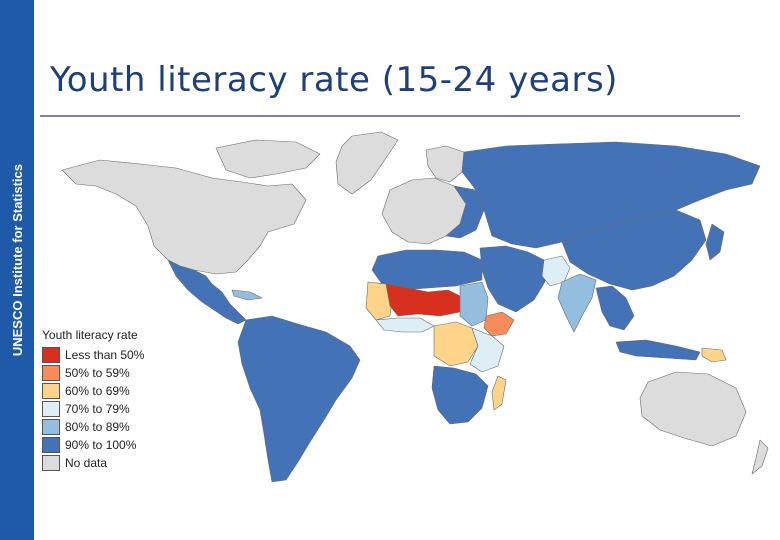 The image size is (780, 540). I want to click on legend-item: No data, so click(96, 463).